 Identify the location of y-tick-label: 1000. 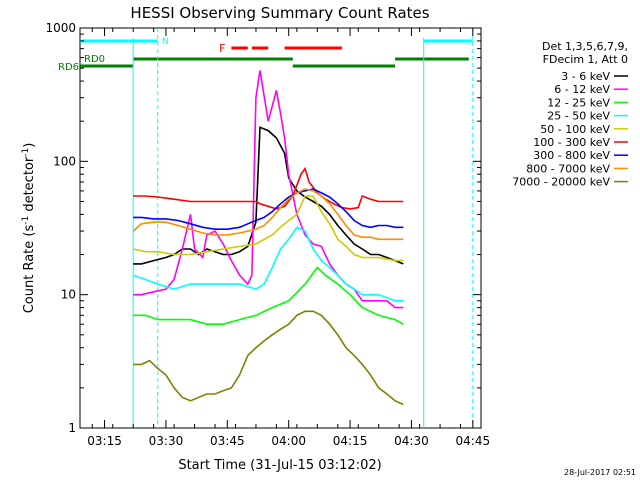
(60, 28).